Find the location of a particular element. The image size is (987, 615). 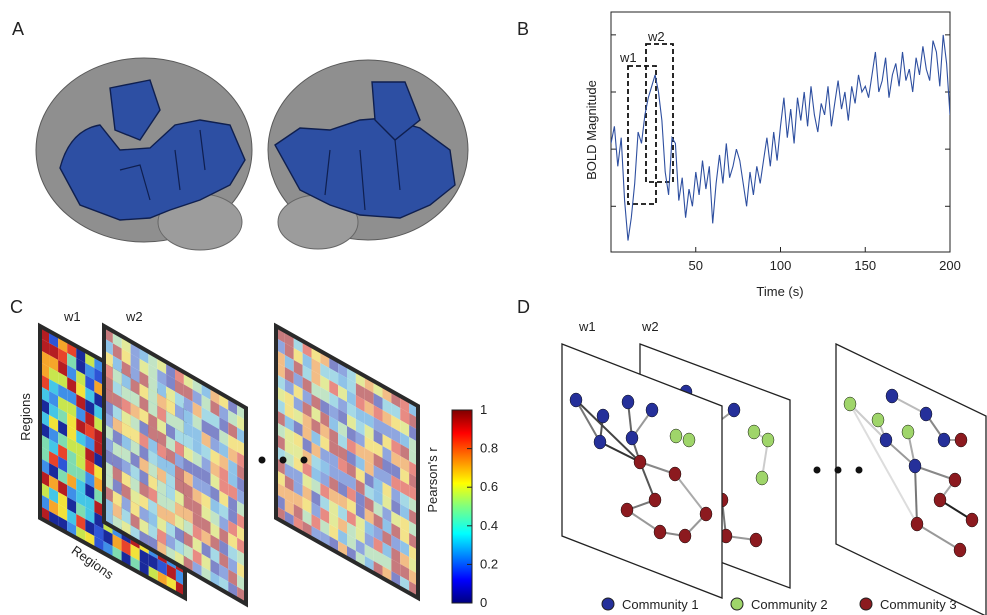

community-legend: Community 1 Community 2 Community 3 is located at coordinates (779, 604).